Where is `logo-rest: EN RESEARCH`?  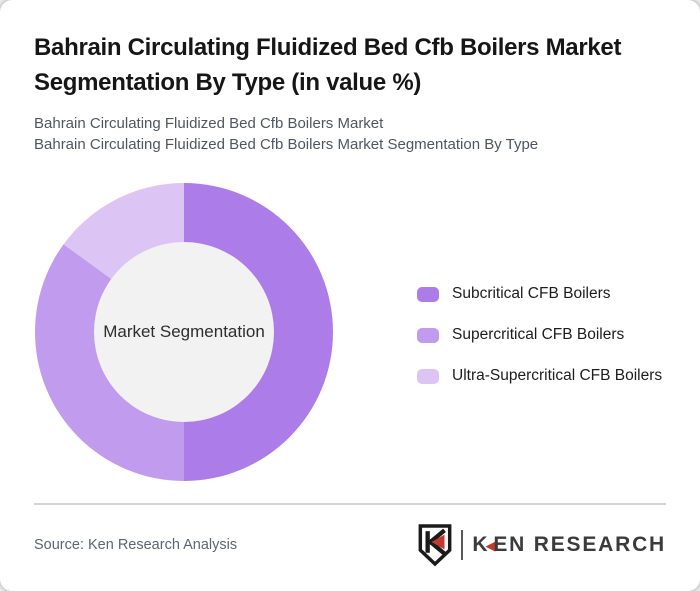
logo-rest: EN RESEARCH is located at coordinates (579, 544).